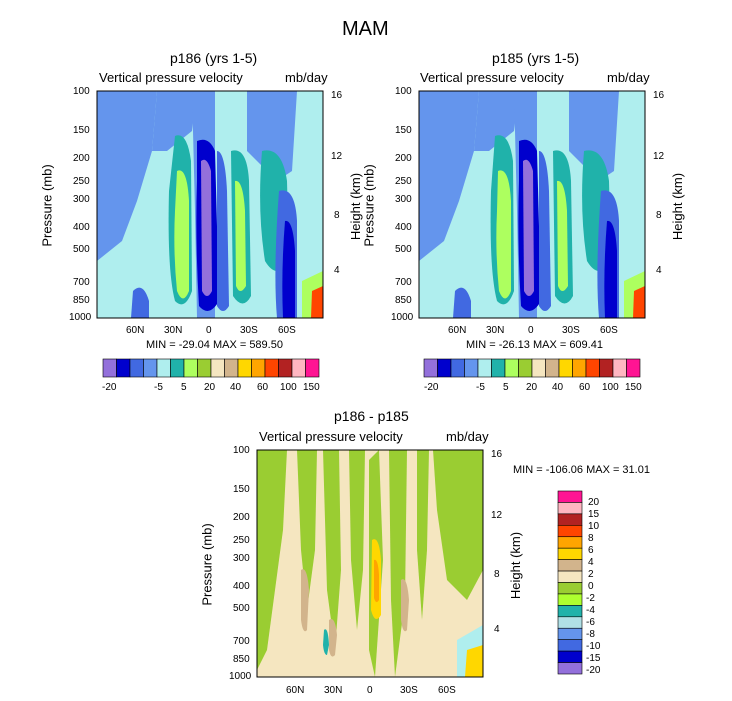 The image size is (732, 701). I want to click on panel2-ytick: 1000, so click(402, 317).